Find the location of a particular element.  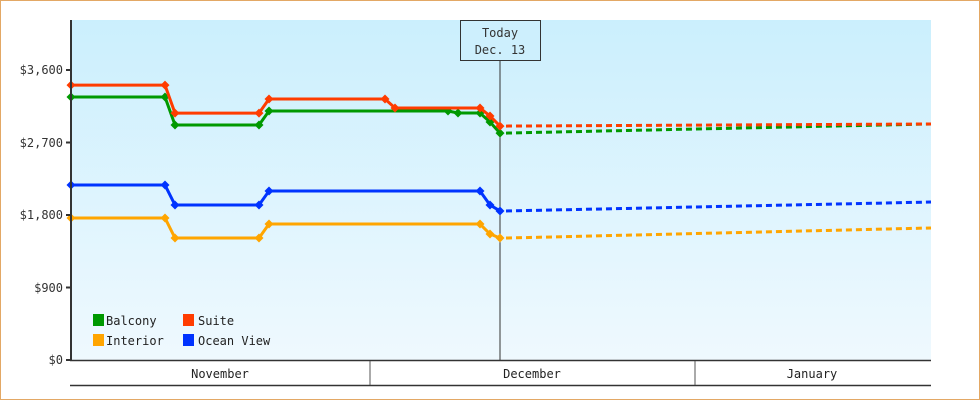

today-marker: Today Dec. 13 is located at coordinates (500, 40).